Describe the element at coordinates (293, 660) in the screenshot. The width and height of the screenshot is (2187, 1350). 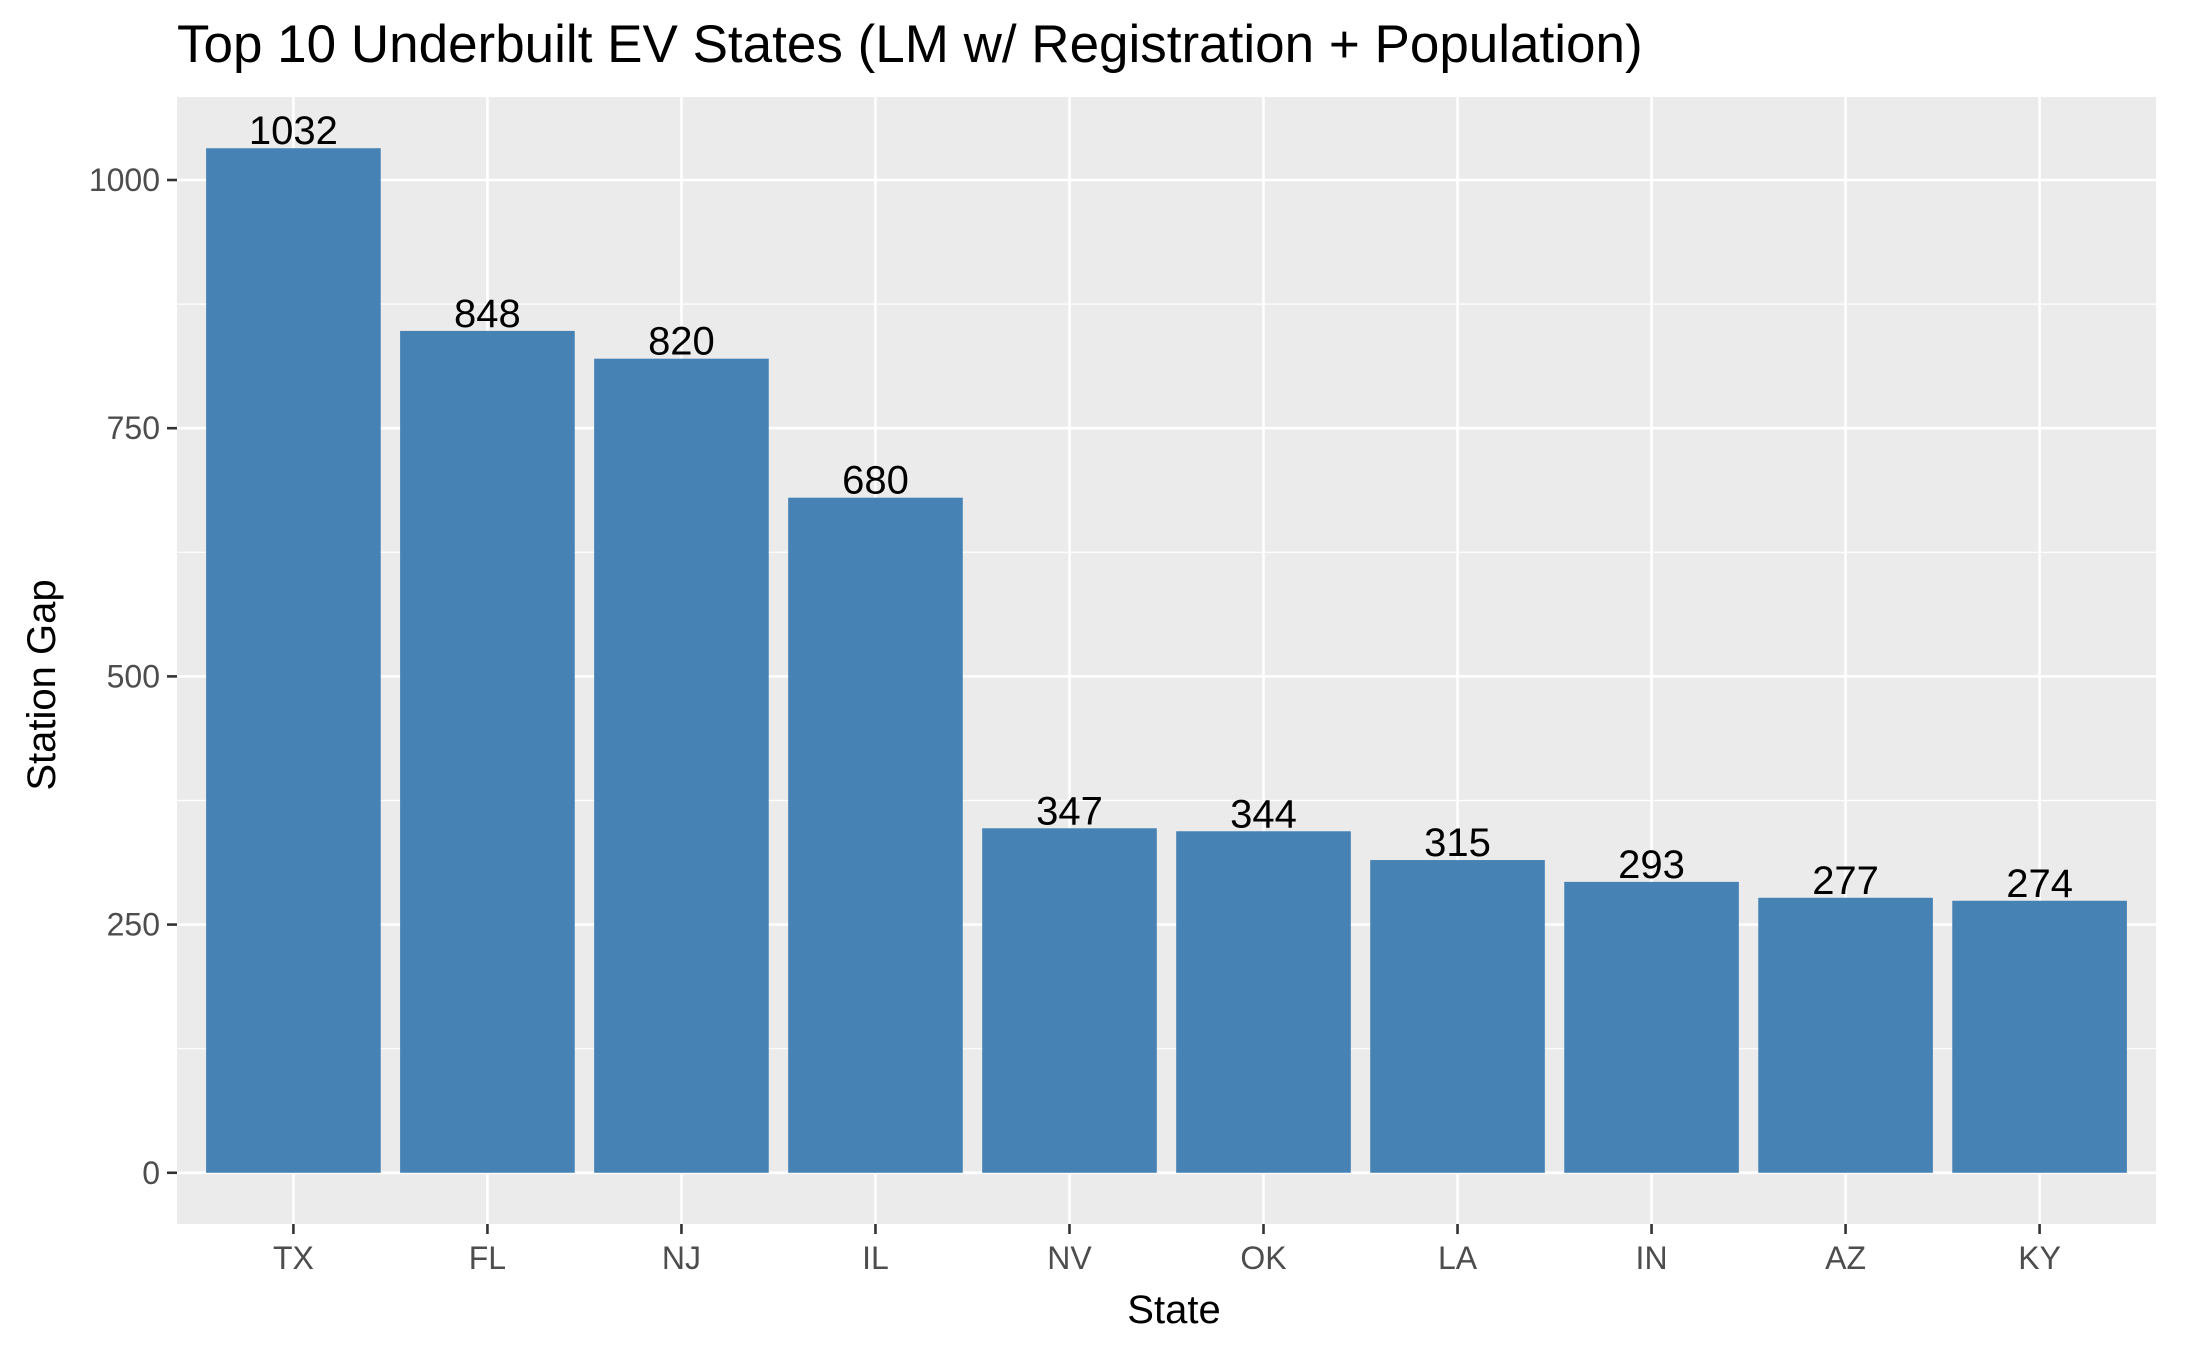
I see `bar-tx` at that location.